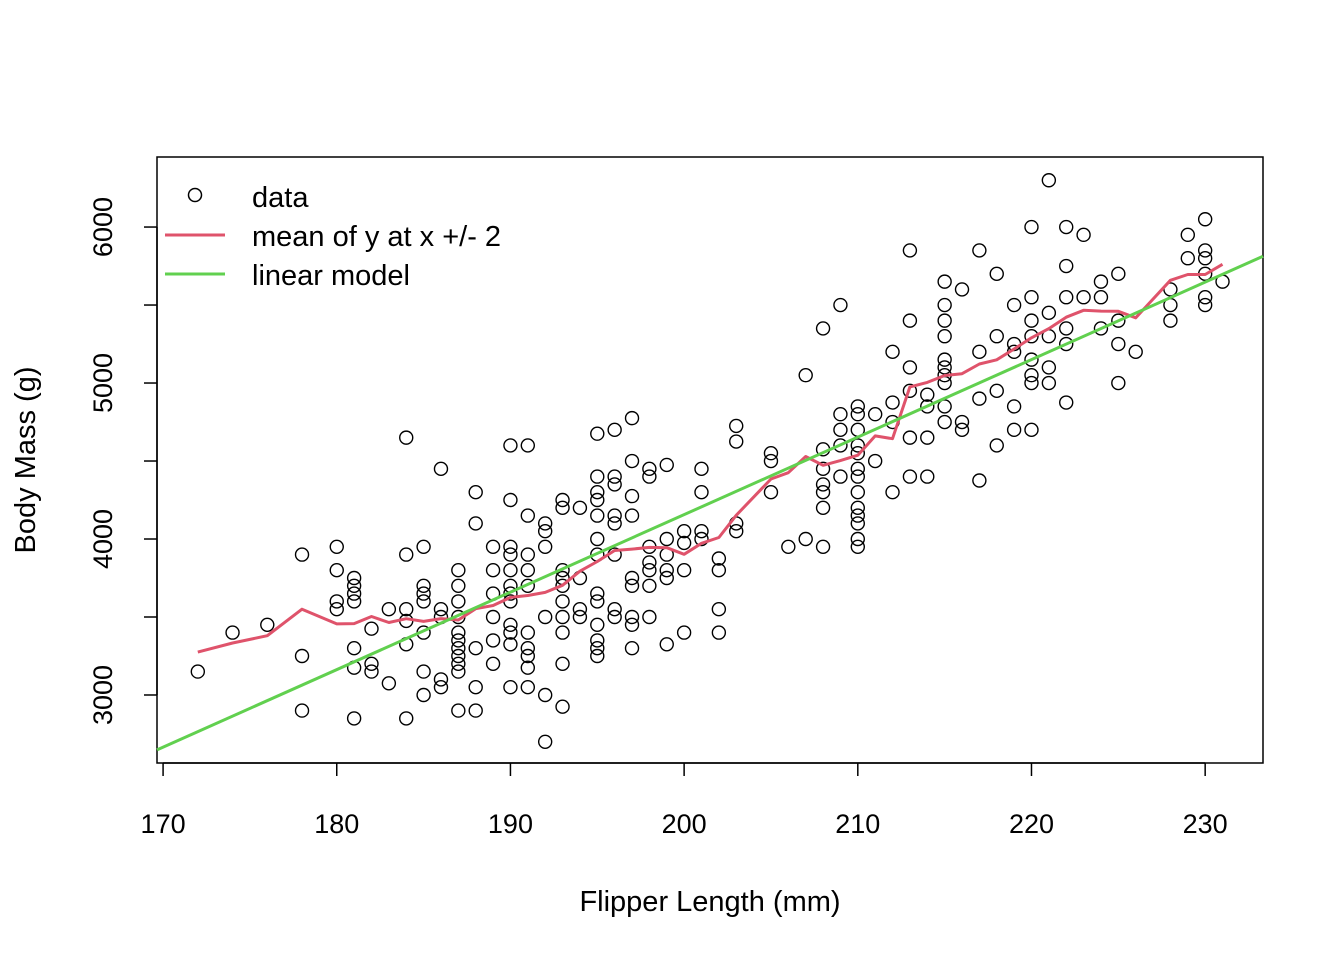 The width and height of the screenshot is (1344, 960). Describe the element at coordinates (684, 800) in the screenshot. I see `x-axis: 170 180 190 200 210 220 230` at that location.